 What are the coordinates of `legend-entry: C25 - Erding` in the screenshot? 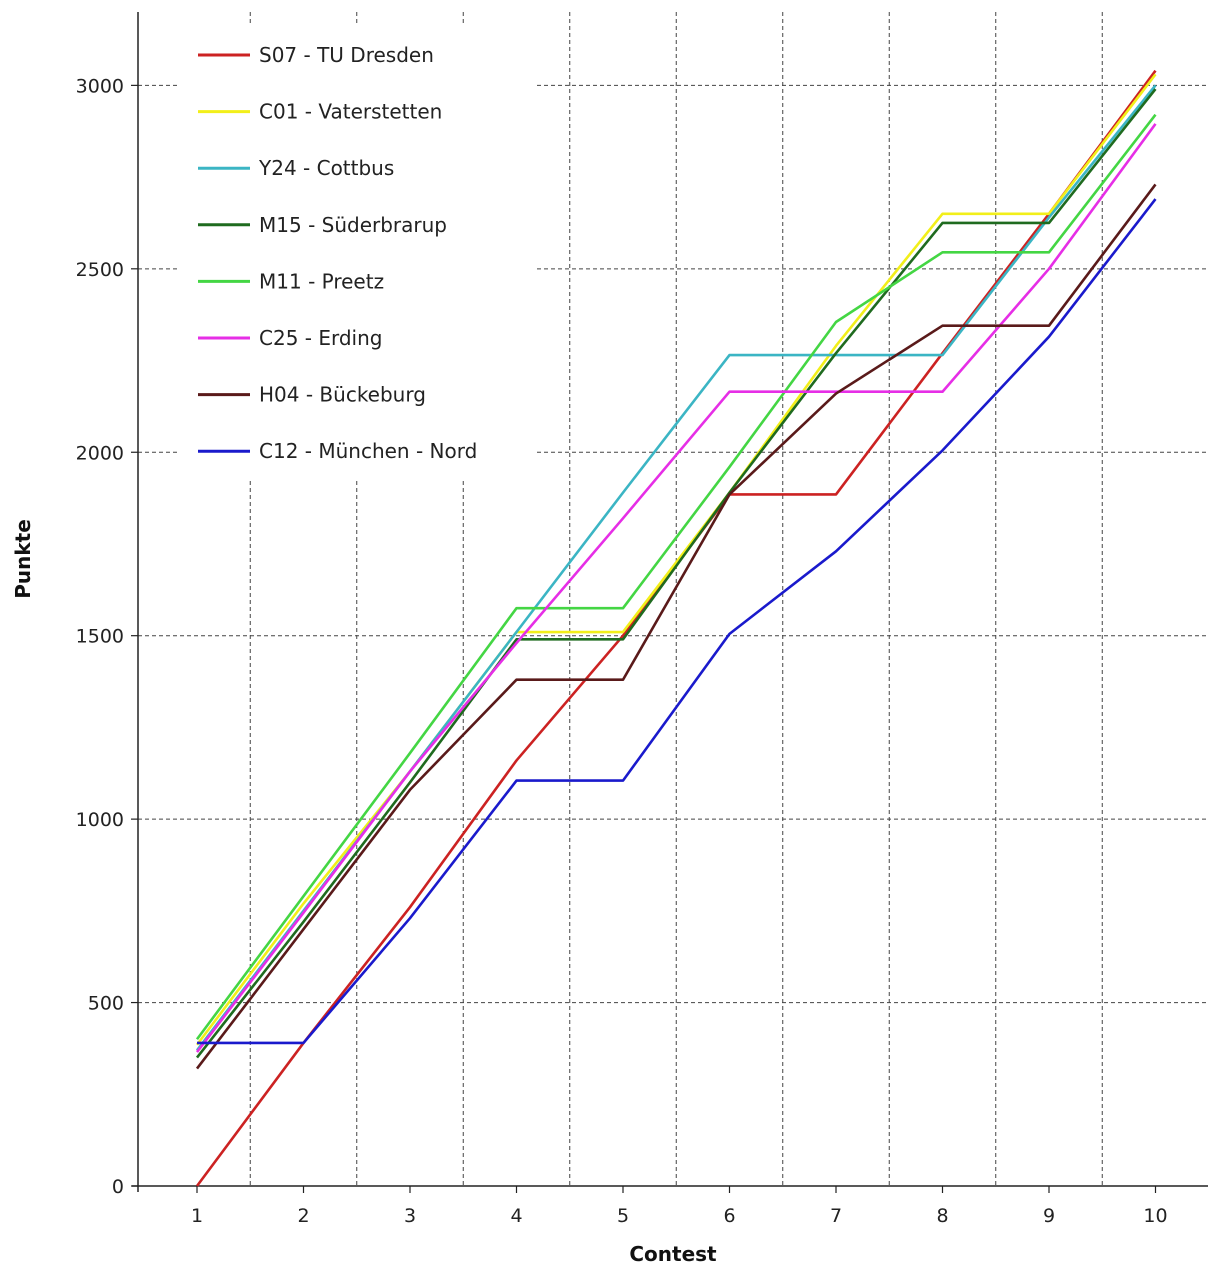 It's located at (320, 338).